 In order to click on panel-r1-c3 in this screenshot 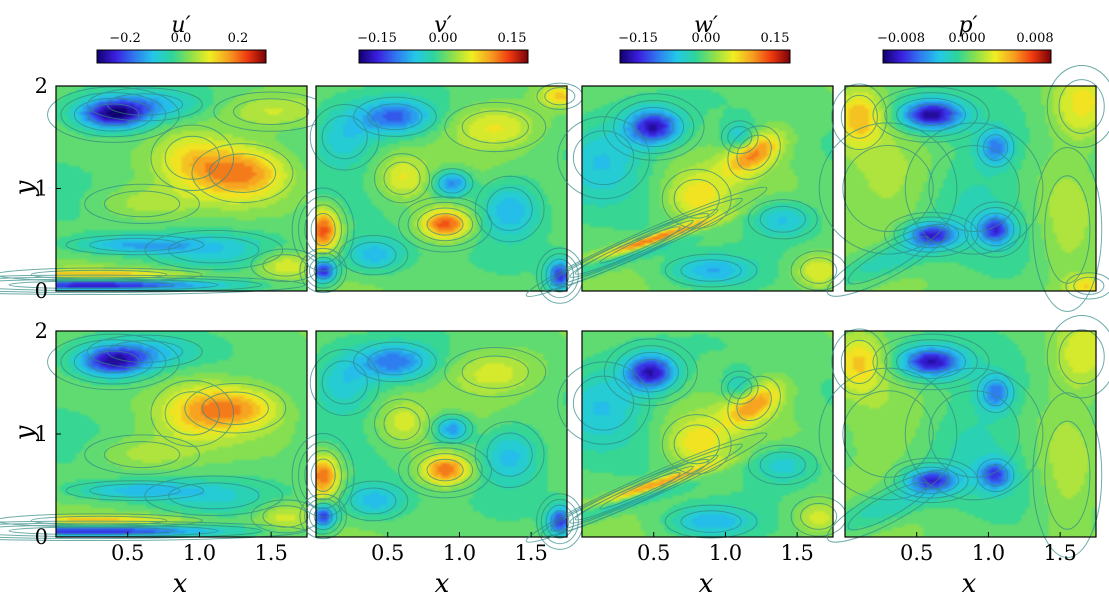, I will do `click(686, 191)`.